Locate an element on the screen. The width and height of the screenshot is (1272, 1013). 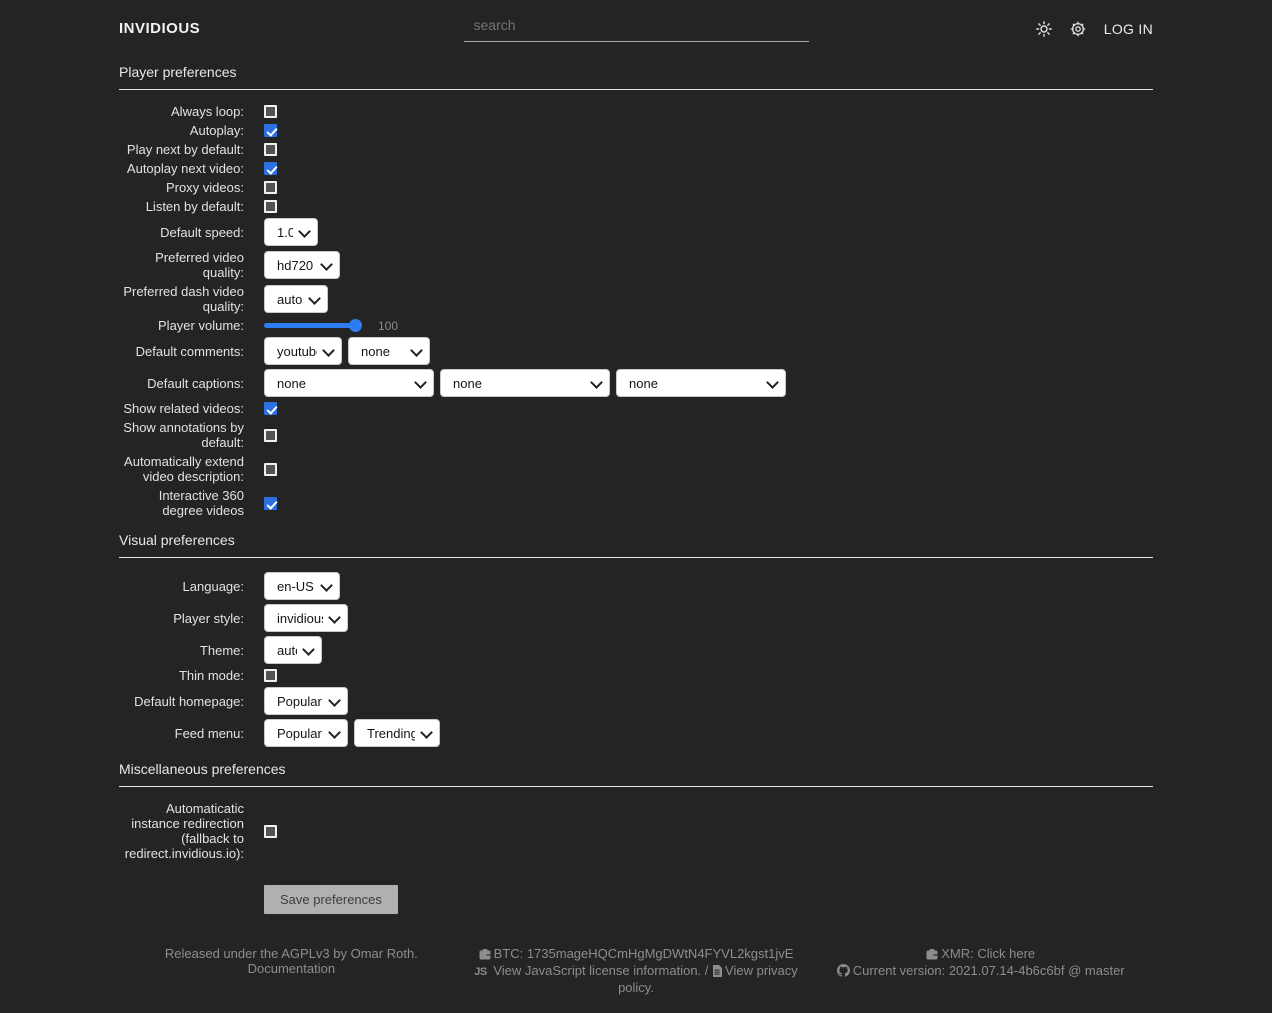
video-quality-label: Preferred video quality: is located at coordinates (199, 265).